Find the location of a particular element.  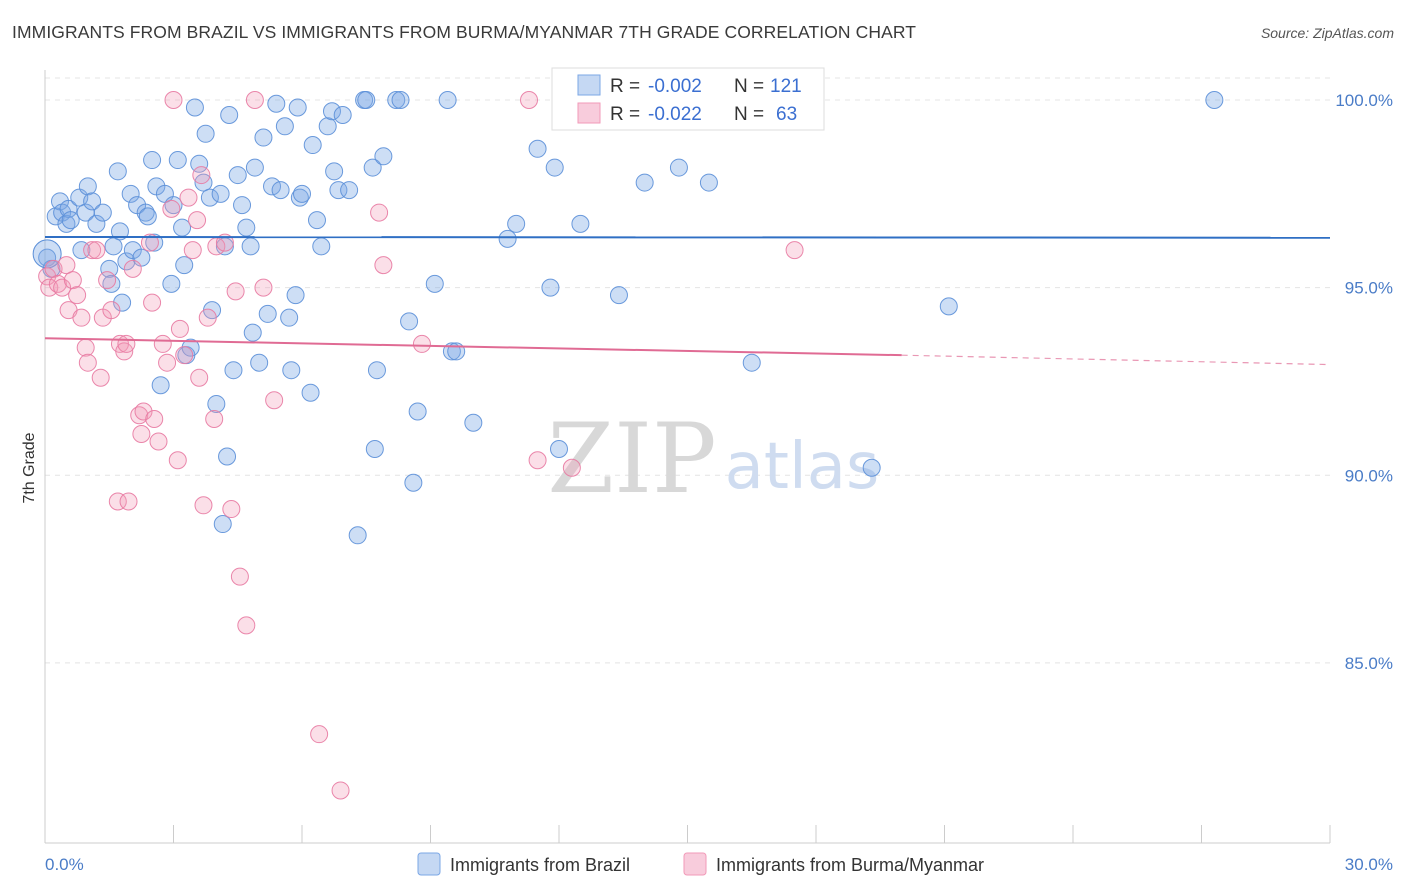

stats-n-label-burma: N = is located at coordinates (749, 114).